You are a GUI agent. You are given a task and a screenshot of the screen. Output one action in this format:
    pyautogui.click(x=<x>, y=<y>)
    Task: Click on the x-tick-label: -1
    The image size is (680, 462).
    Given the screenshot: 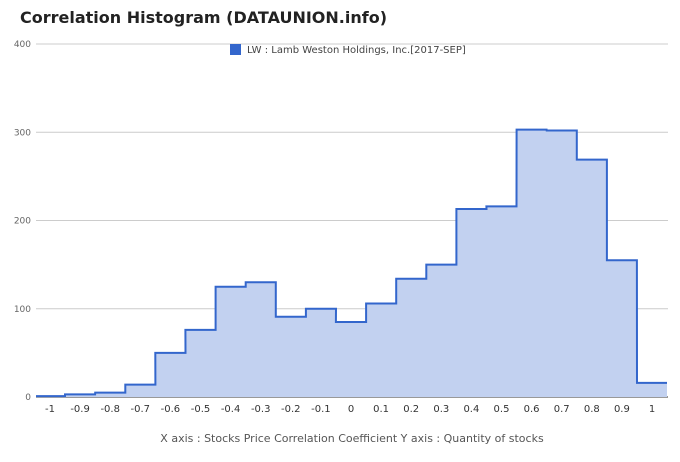 What is the action you would take?
    pyautogui.click(x=50, y=409)
    